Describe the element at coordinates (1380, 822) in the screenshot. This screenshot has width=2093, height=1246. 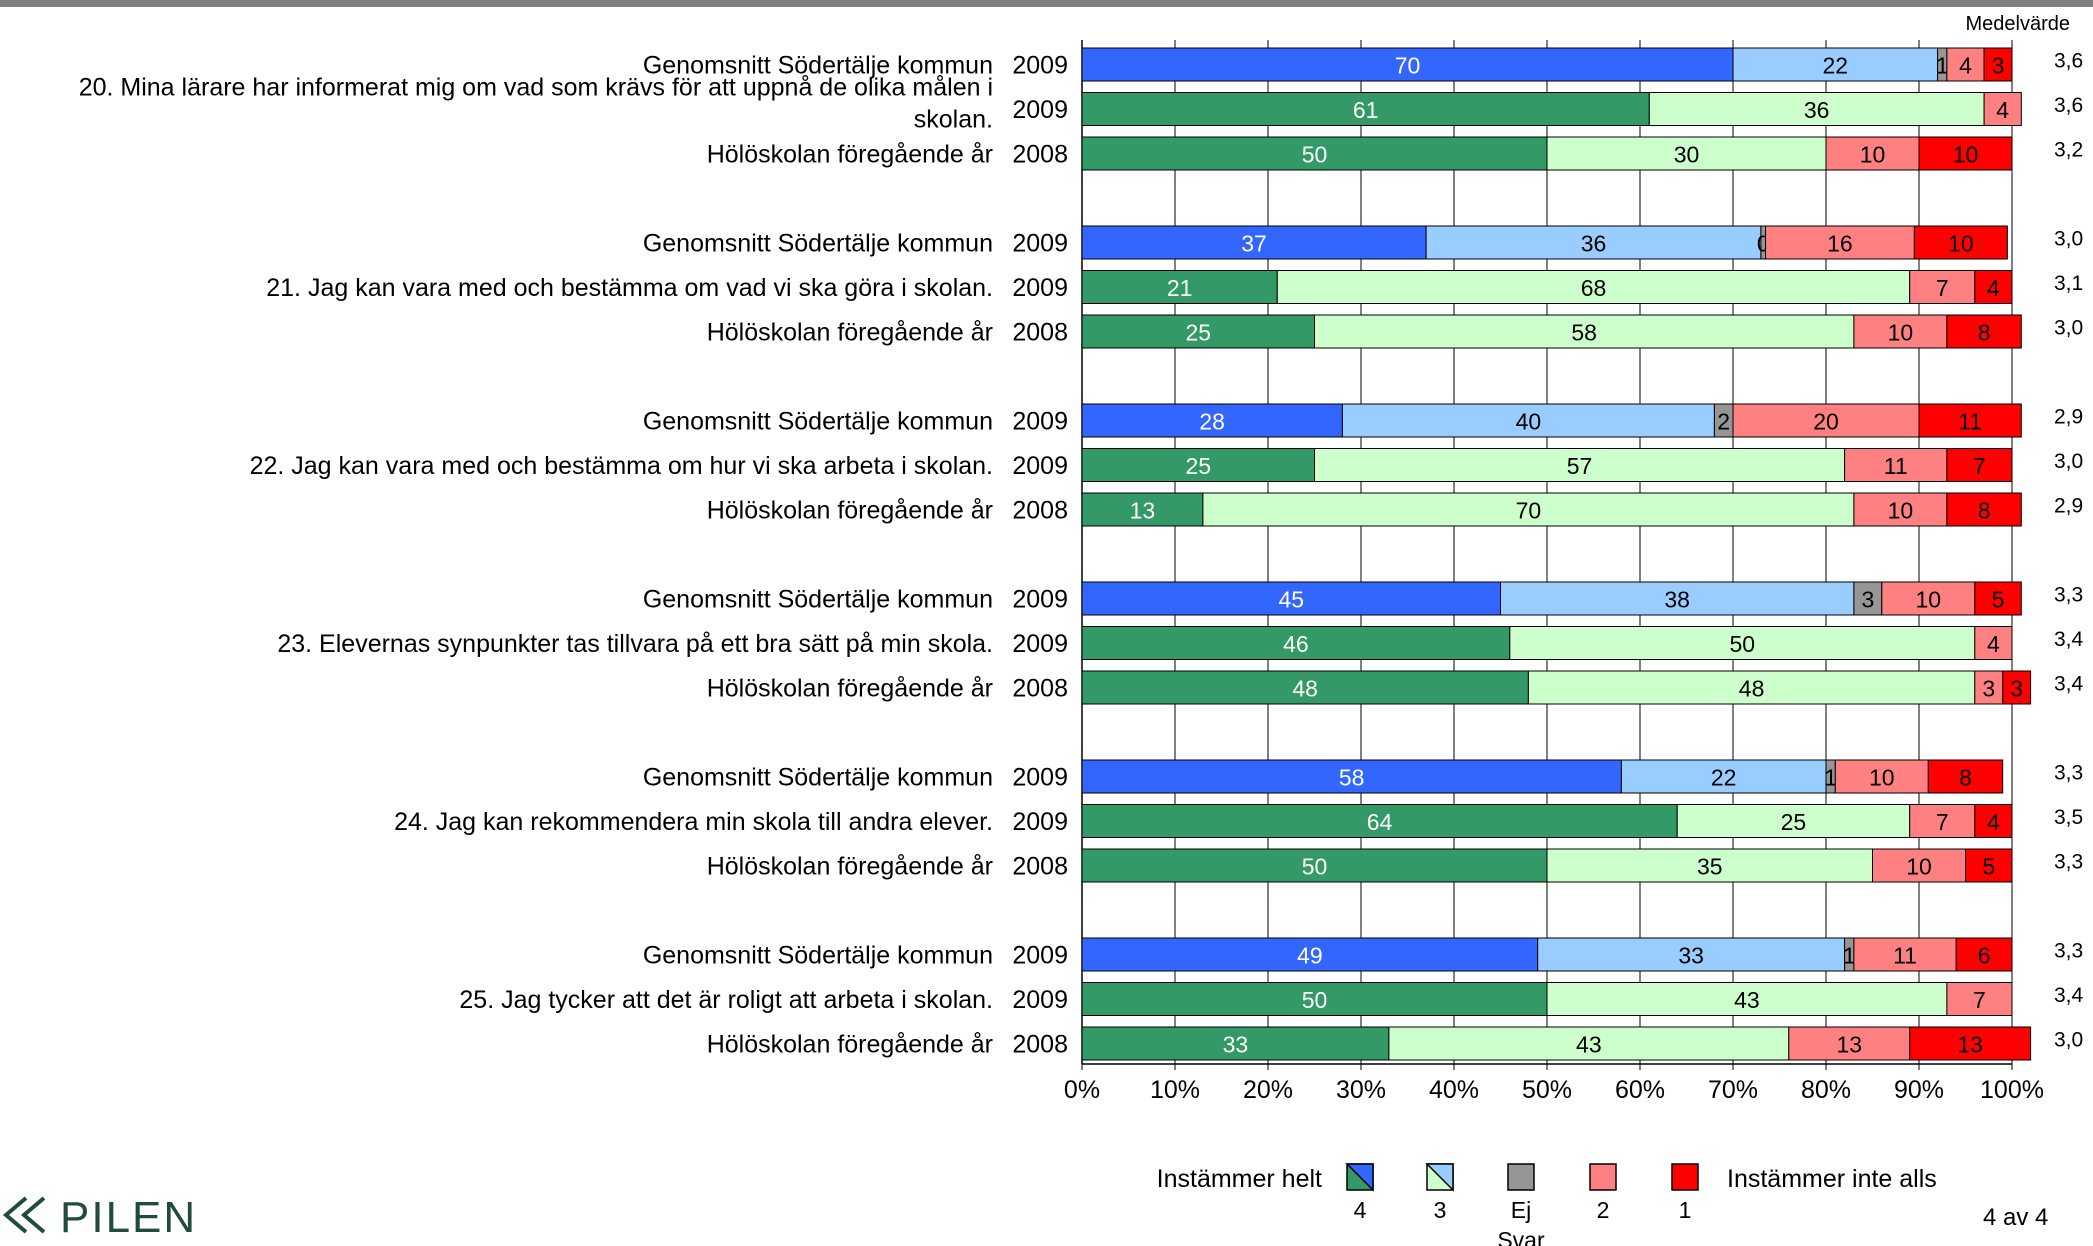
I see `bar-label: 64` at that location.